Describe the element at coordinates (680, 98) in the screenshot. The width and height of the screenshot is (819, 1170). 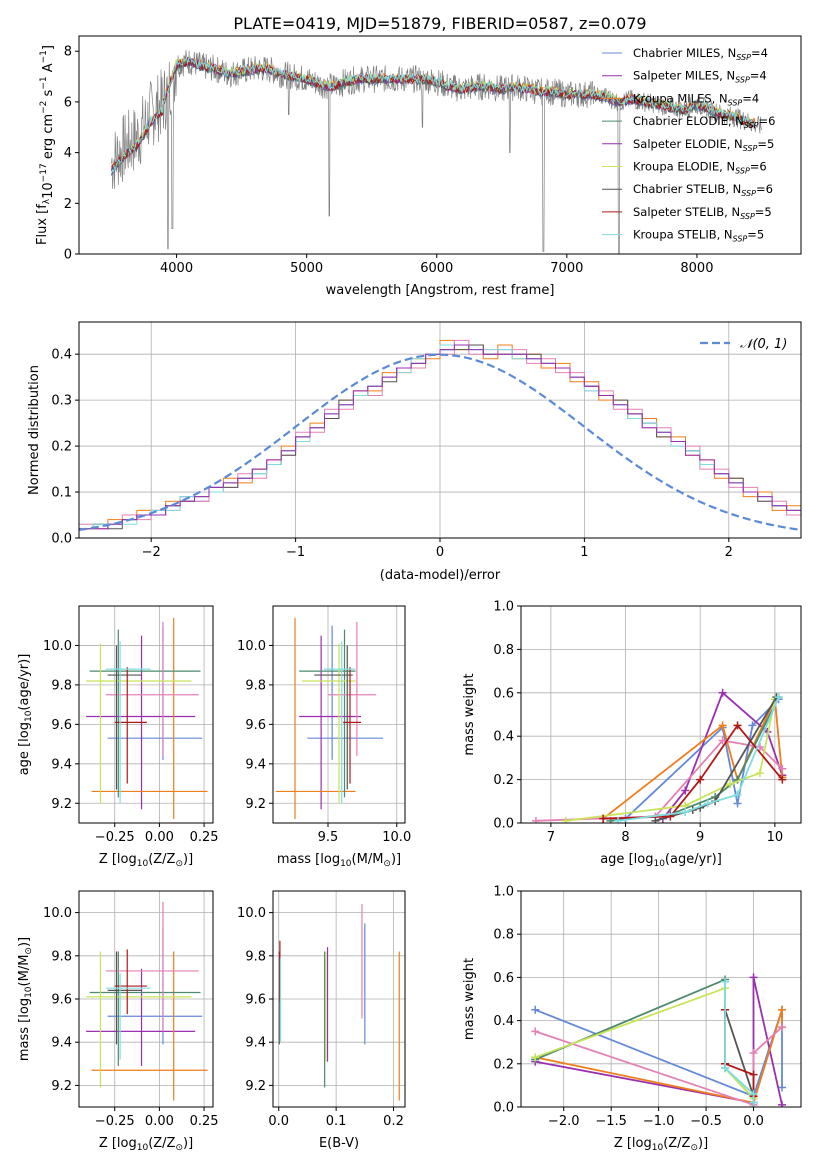
I see `legend-model: Kroupa MILES, N` at that location.